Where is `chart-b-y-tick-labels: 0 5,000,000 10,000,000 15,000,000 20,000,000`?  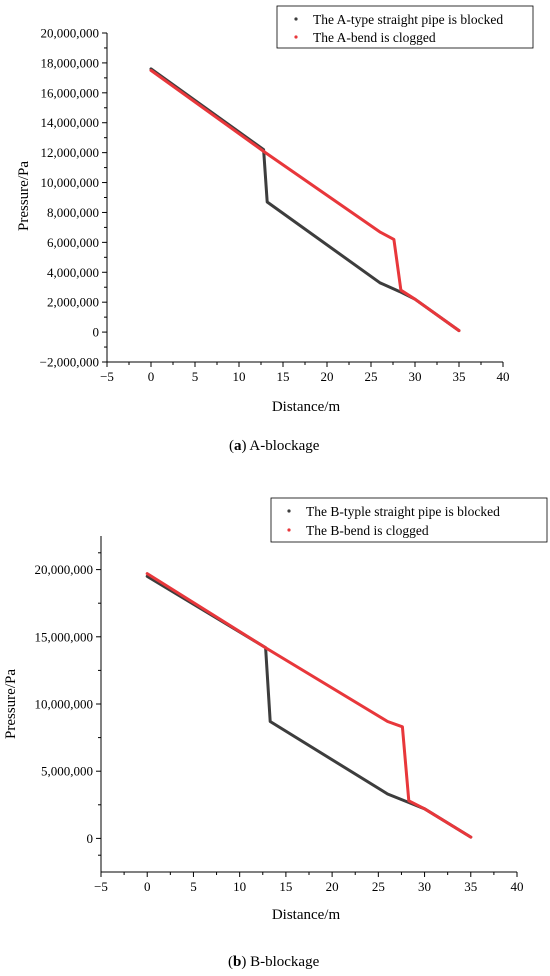 chart-b-y-tick-labels: 0 5,000,000 10,000,000 15,000,000 20,000,000 is located at coordinates (64, 704).